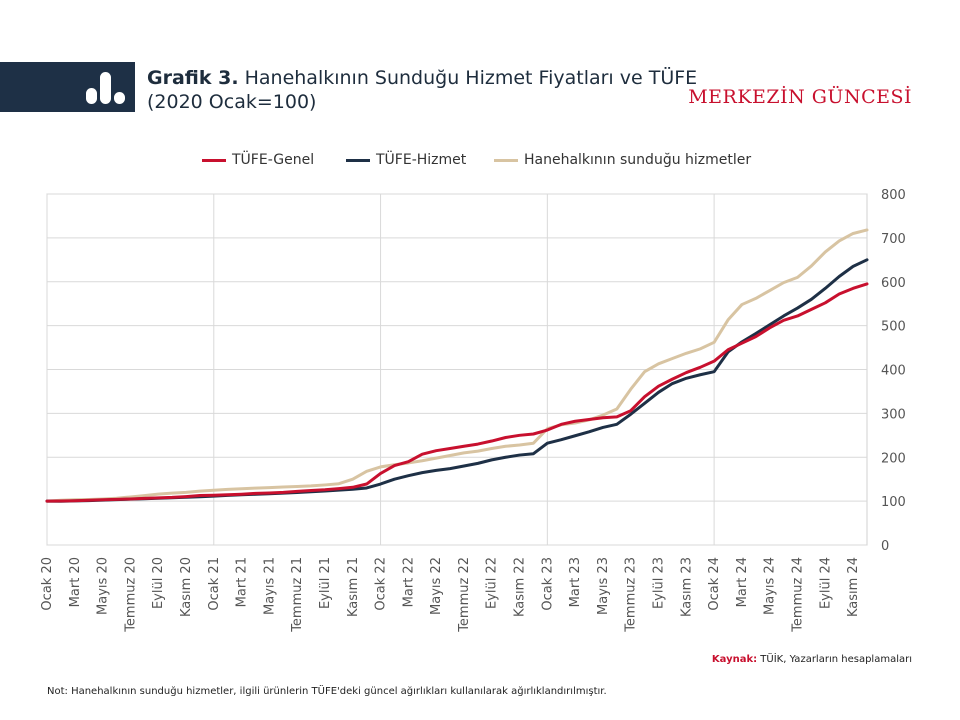 The height and width of the screenshot is (720, 960). I want to click on x-tick-label: Mart 23, so click(575, 582).